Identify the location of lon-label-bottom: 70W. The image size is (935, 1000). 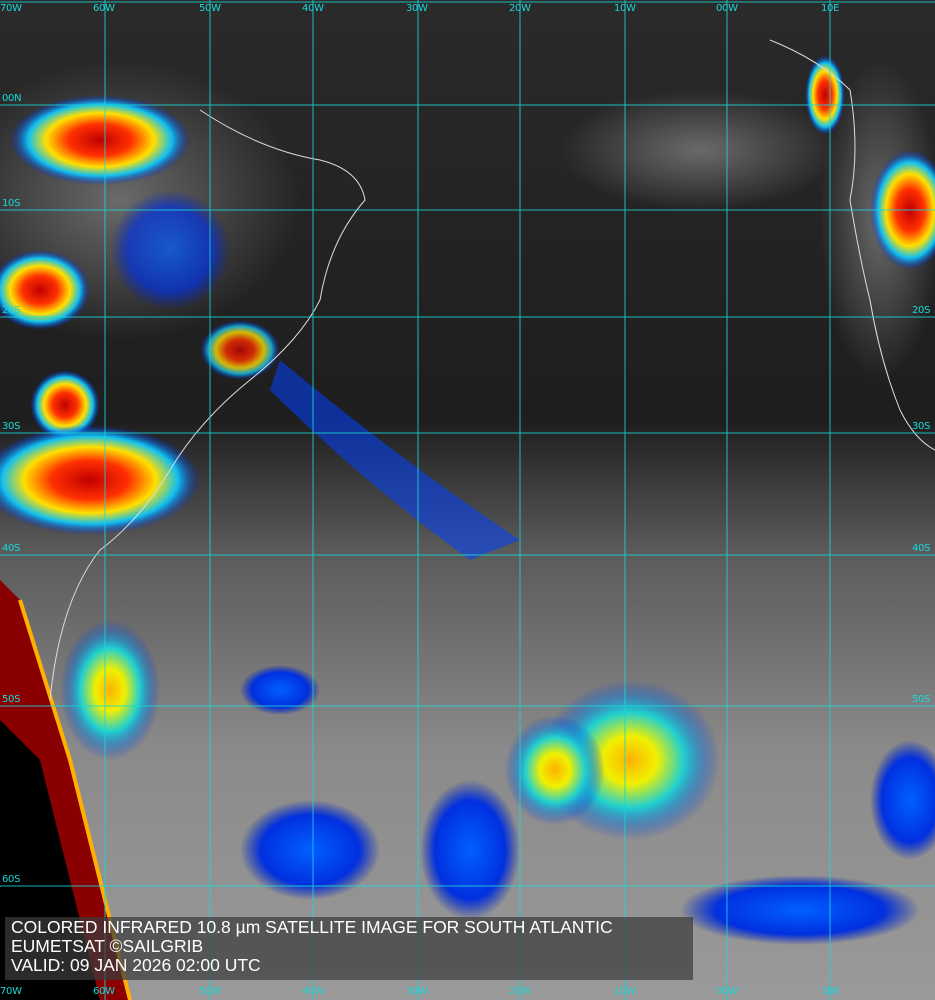
(11, 991).